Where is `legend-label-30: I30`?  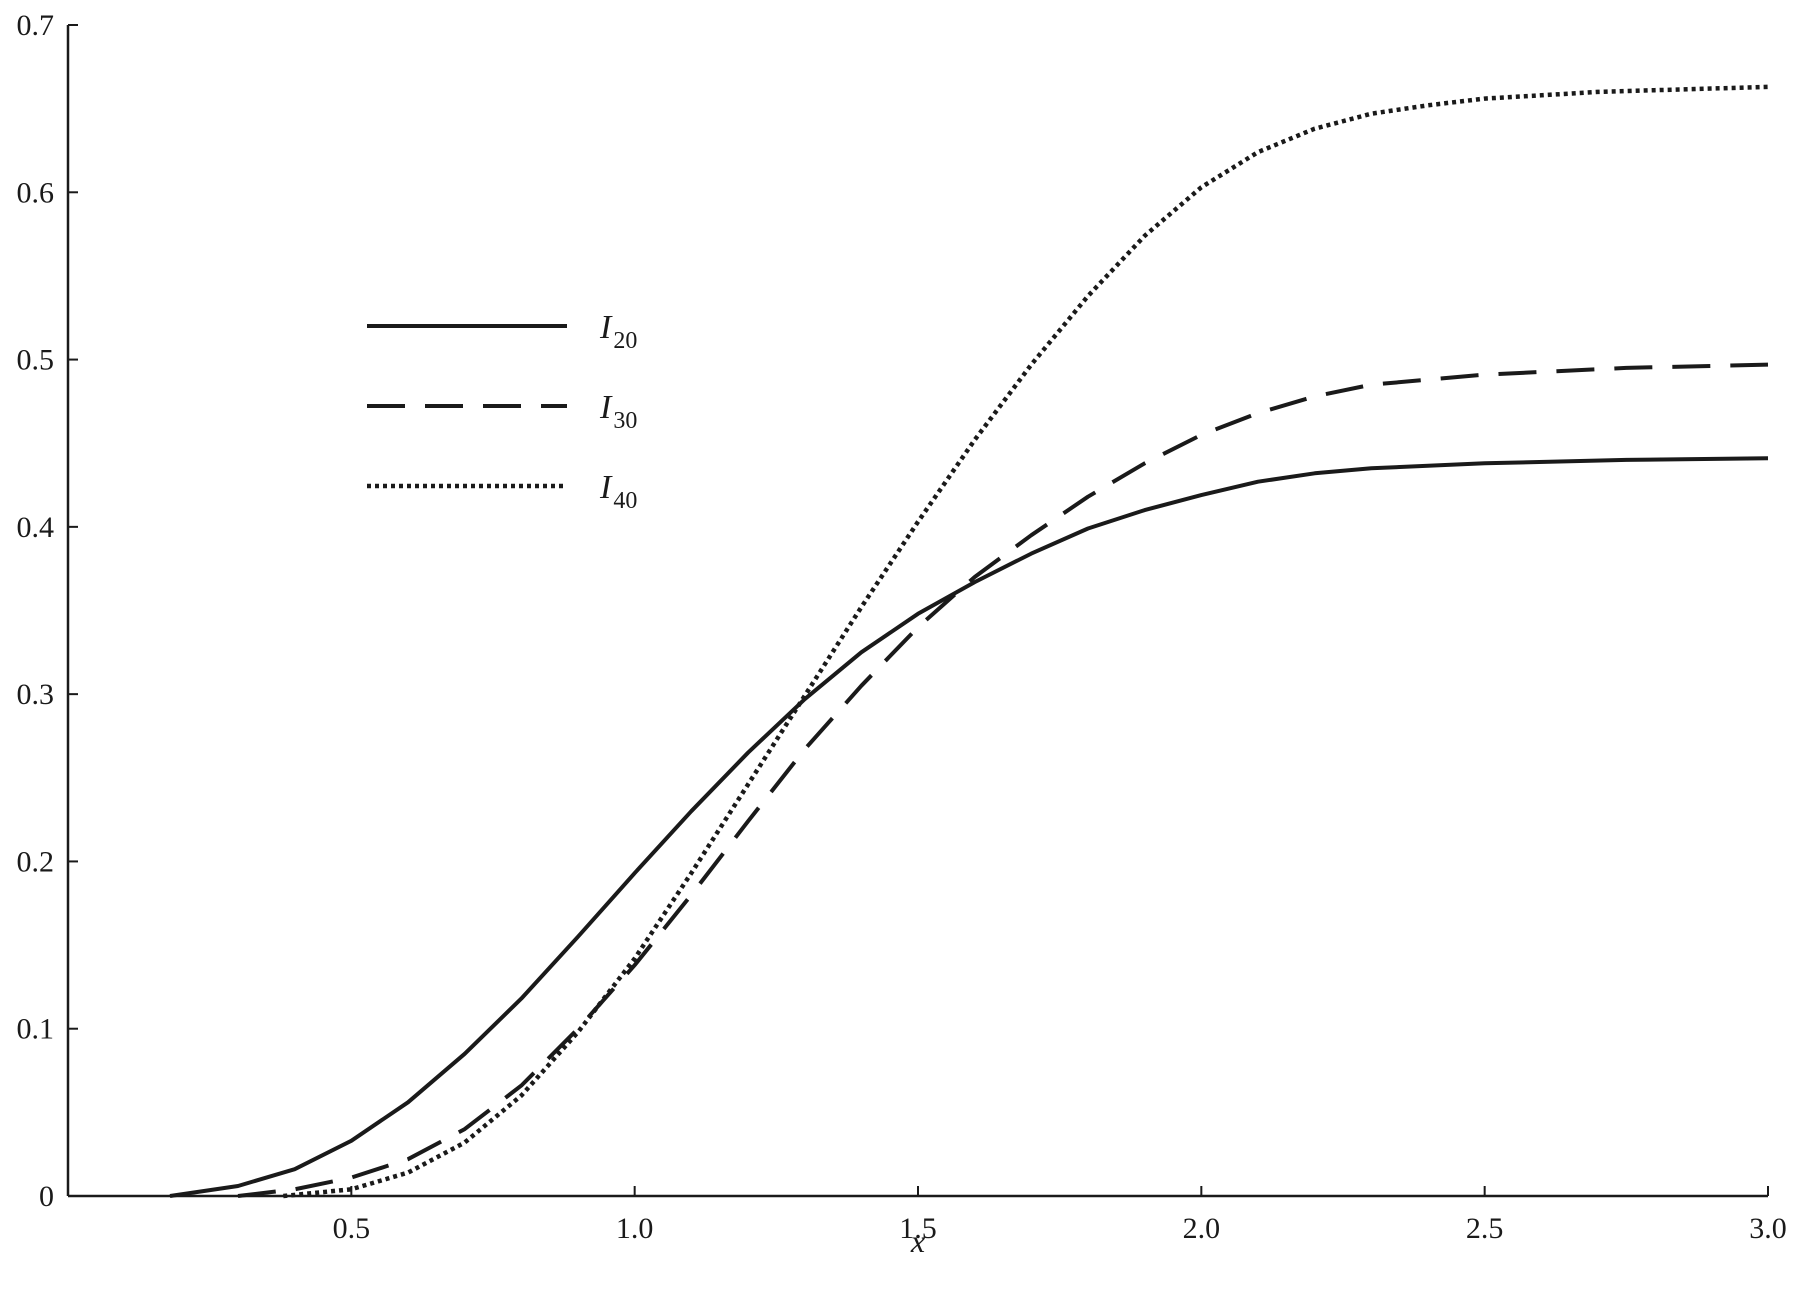 legend-label-30: I30 is located at coordinates (618, 411).